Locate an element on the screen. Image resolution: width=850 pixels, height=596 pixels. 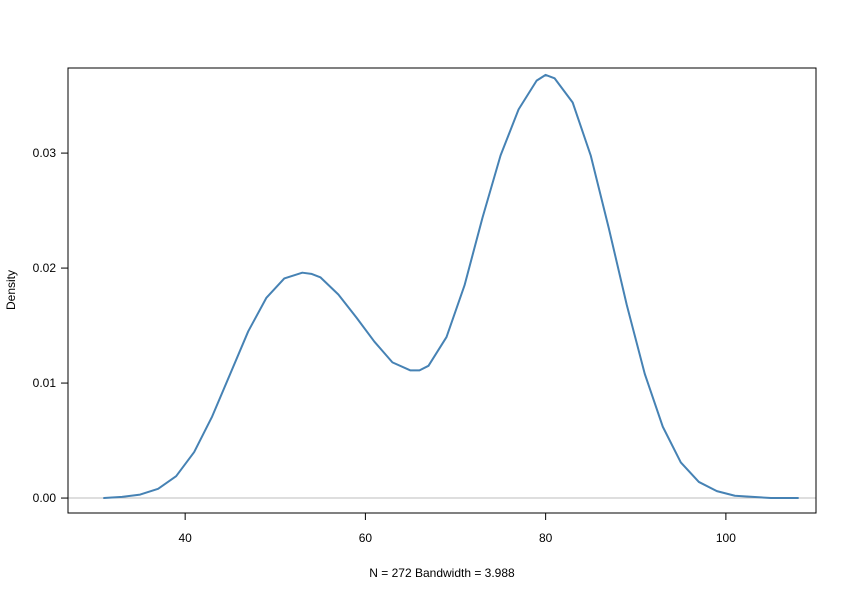
y-axis: 0.00 0.01 0.02 0.03 is located at coordinates (51, 325).